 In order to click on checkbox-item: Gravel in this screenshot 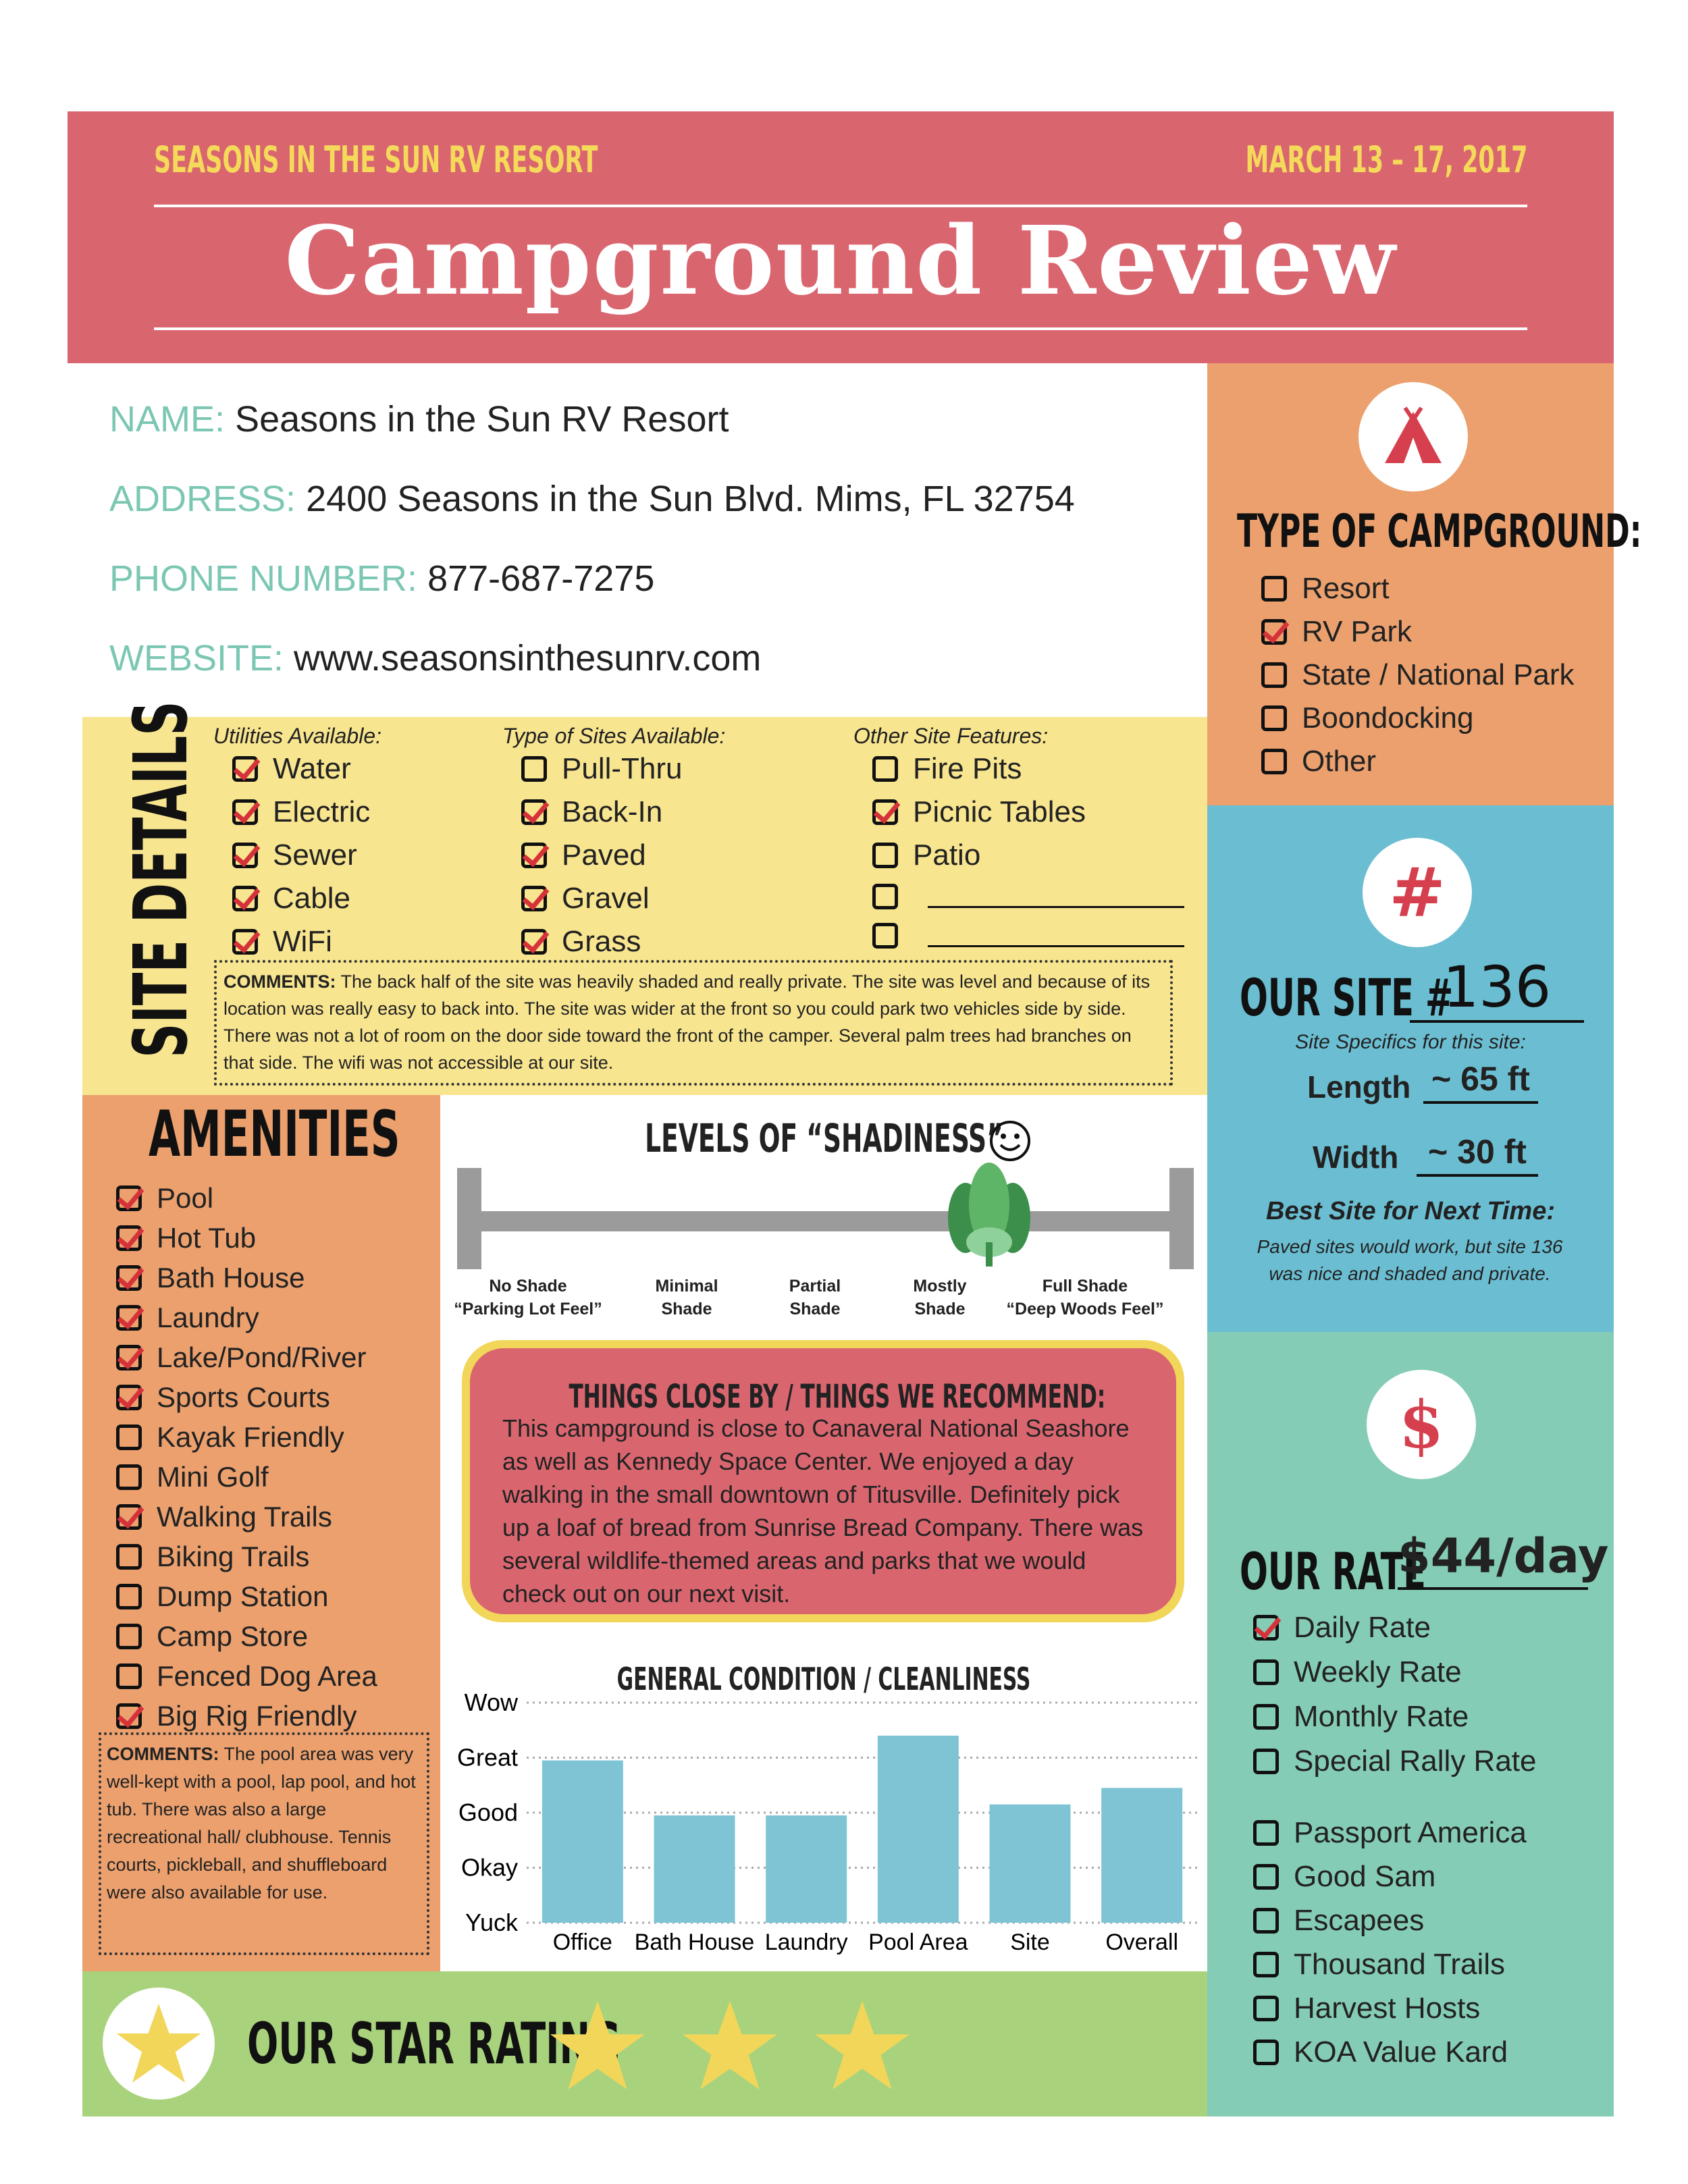, I will do `click(623, 898)`.